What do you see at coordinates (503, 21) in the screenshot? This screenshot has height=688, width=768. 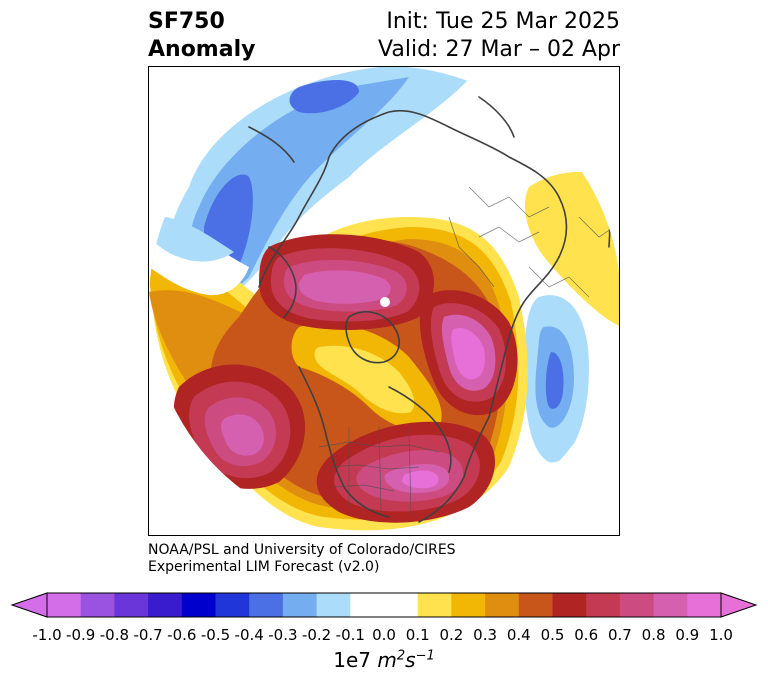 I see `init-date: Init: Tue 25 Mar 2025` at bounding box center [503, 21].